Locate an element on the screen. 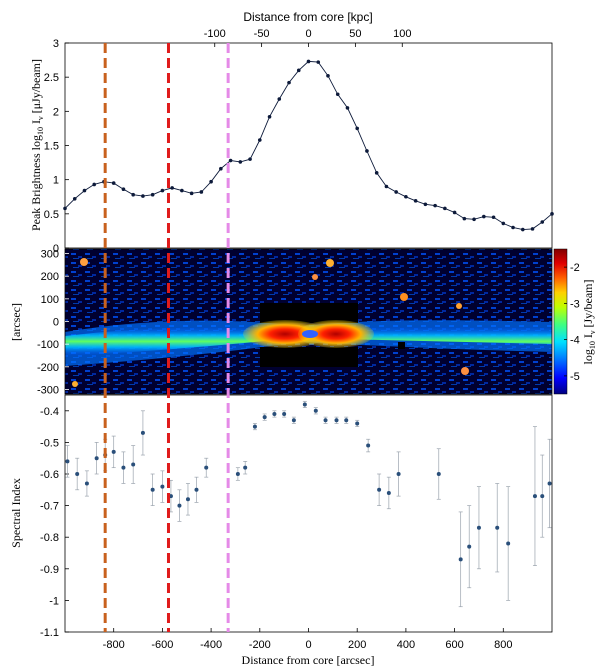 Image resolution: width=598 pixels, height=671 pixels. jet-mid is located at coordinates (308, 341).